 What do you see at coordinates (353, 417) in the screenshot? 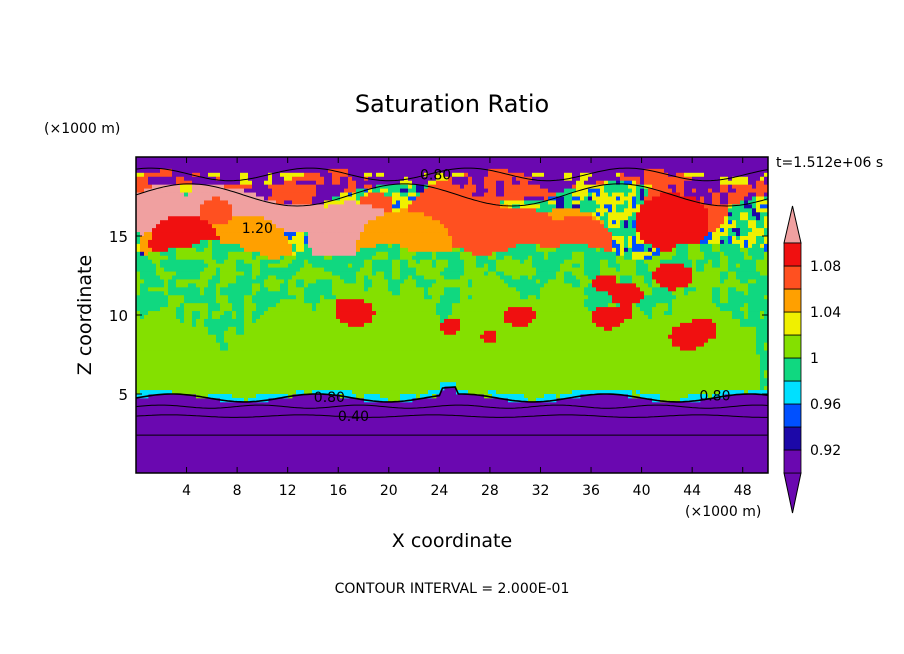
I see `contour-label: 0.40` at bounding box center [353, 417].